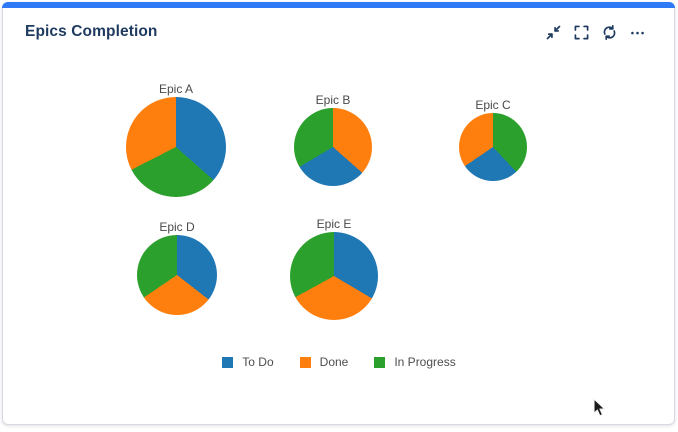  I want to click on collapse-icon, so click(553, 32).